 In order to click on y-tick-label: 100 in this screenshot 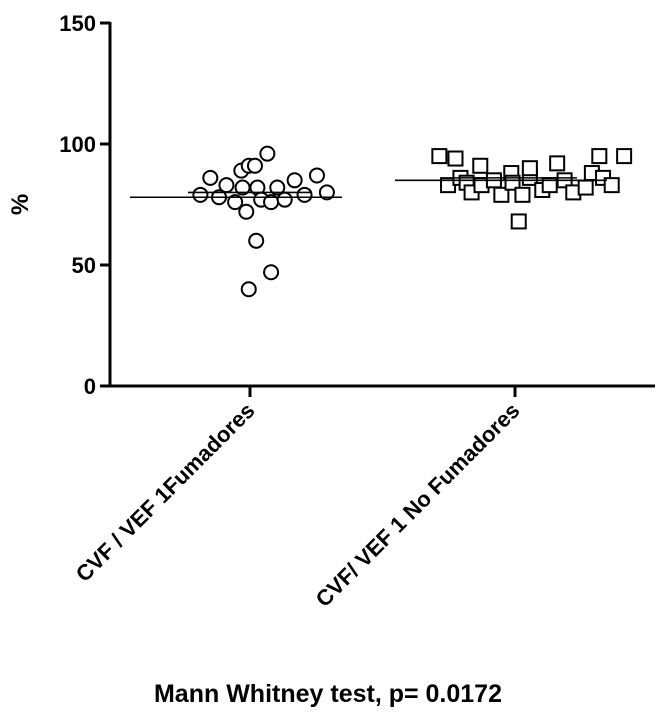, I will do `click(77, 144)`.